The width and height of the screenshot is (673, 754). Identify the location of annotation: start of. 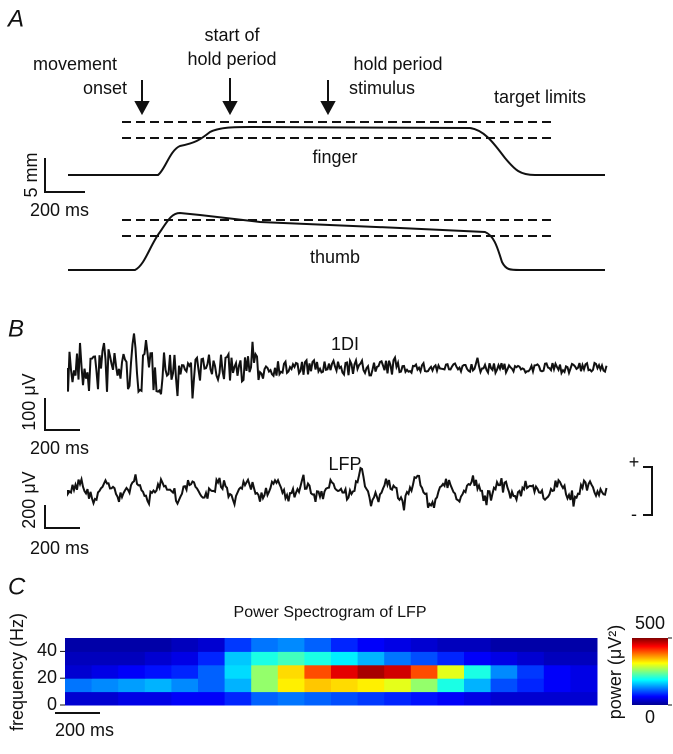
(232, 35).